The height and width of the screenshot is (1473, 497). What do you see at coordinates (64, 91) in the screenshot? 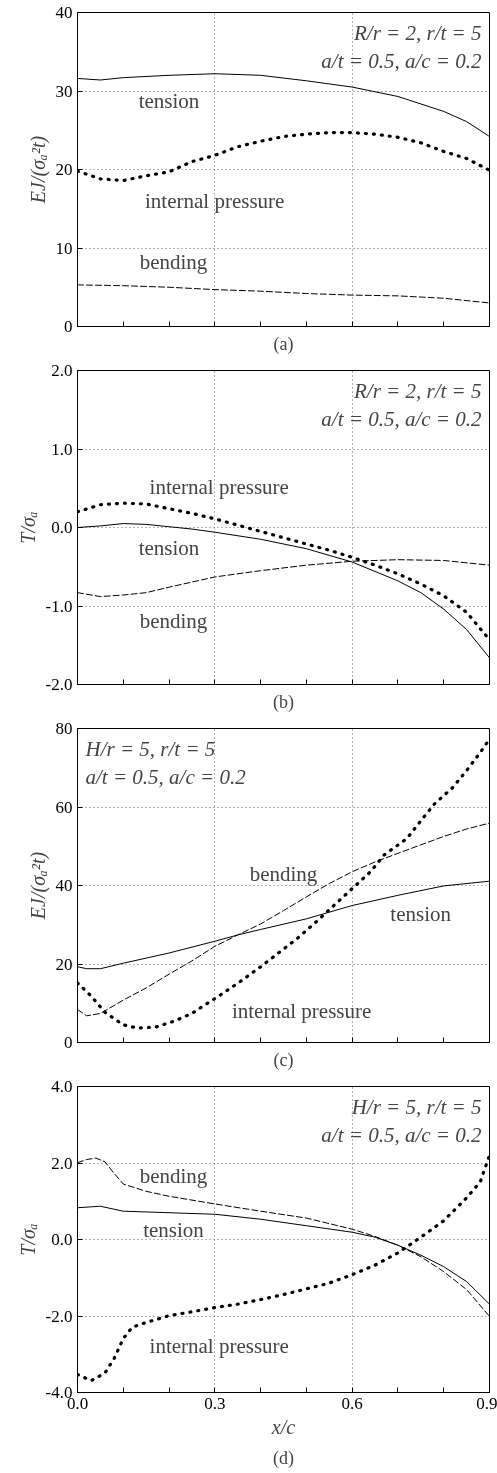
I see `y-tick-label: 30` at bounding box center [64, 91].